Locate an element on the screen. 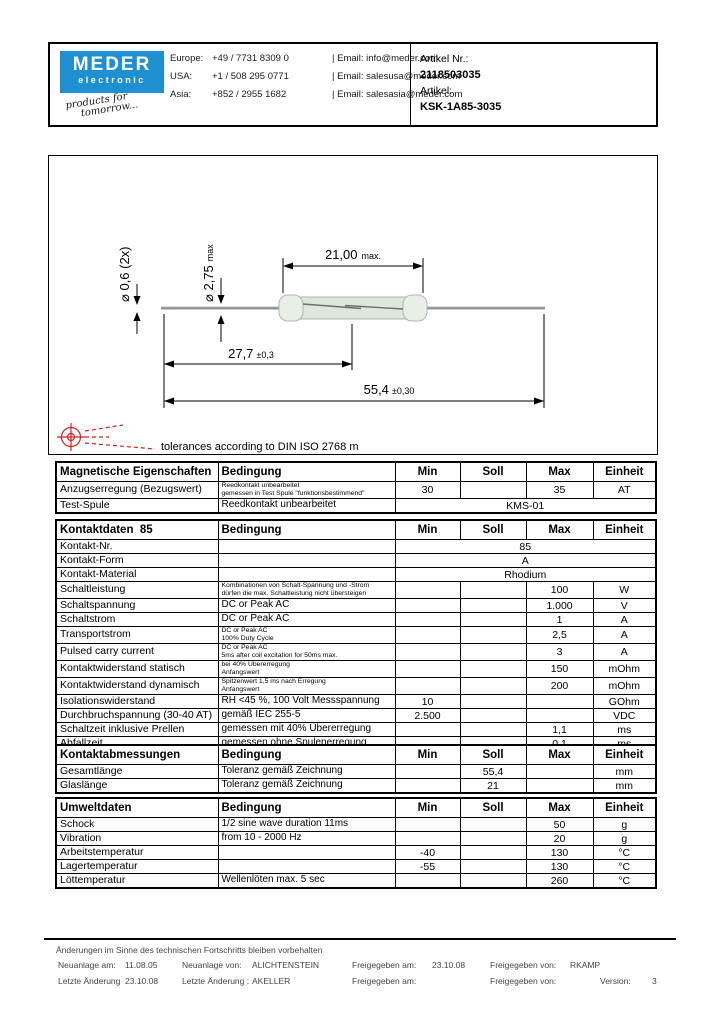 This screenshot has height=1012, width=720. row-label: Lagertemperatur is located at coordinates (137, 866).